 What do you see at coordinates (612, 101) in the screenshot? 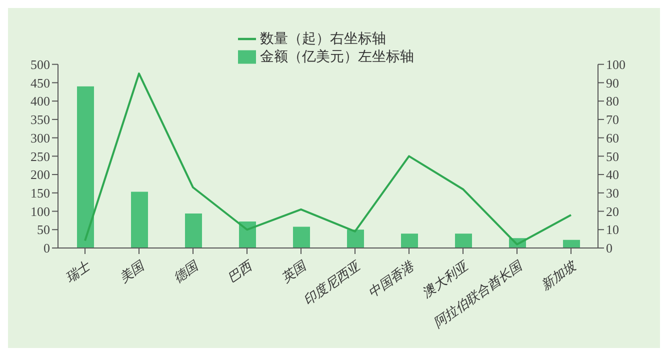
I see `y2-tick-label: 80` at bounding box center [612, 101].